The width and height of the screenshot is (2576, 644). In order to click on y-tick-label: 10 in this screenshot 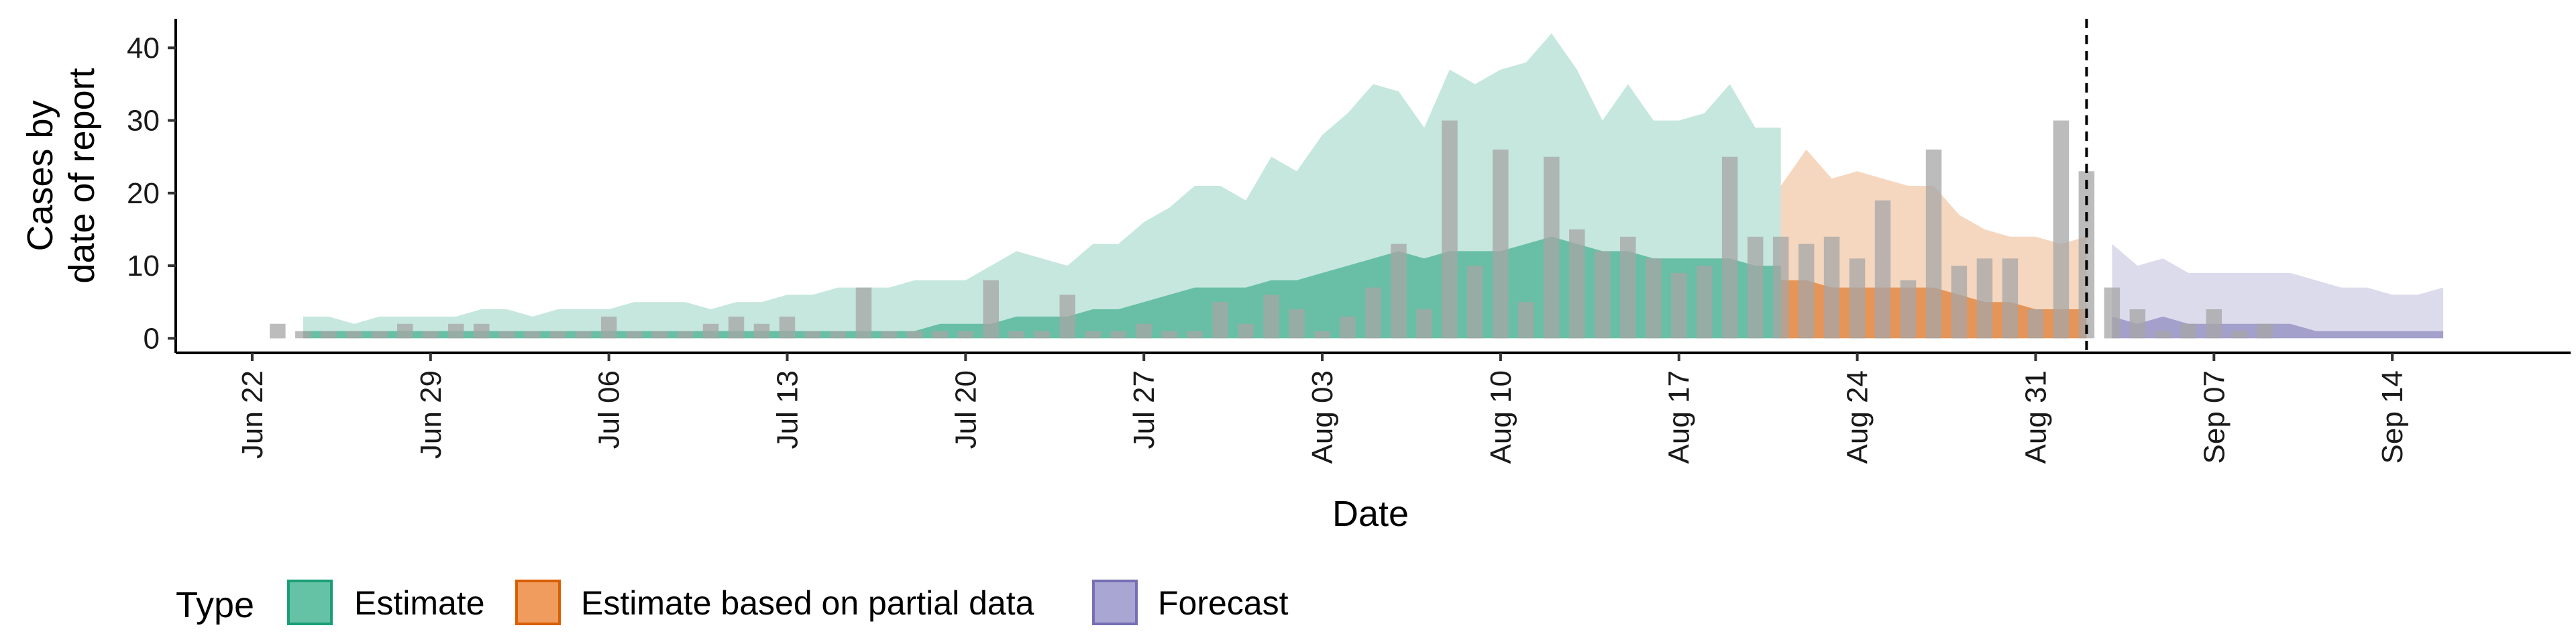, I will do `click(143, 266)`.